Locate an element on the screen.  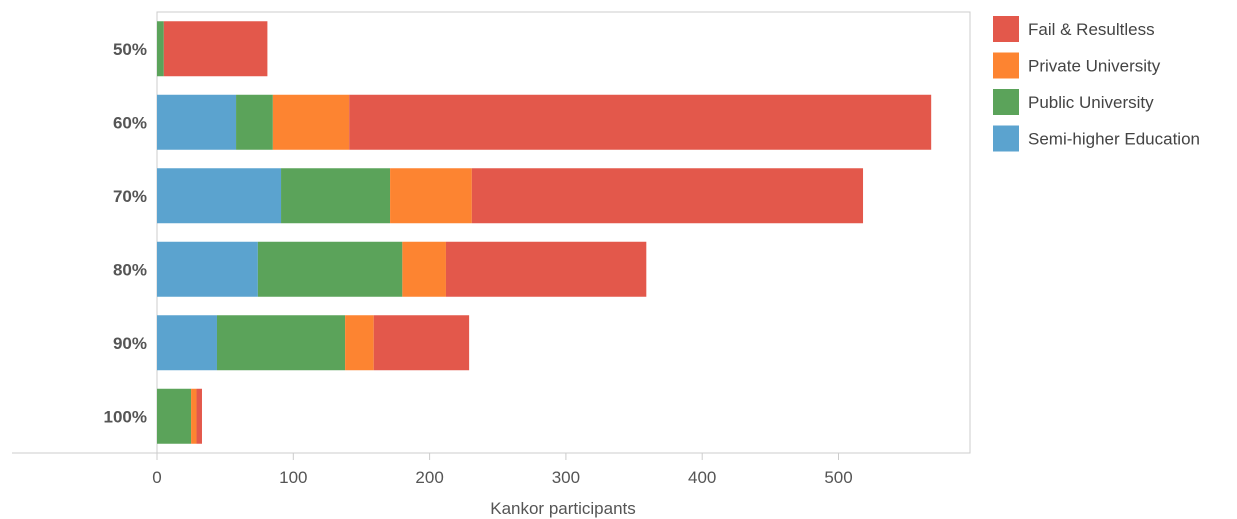
legend-label-private-university: Private University is located at coordinates (1094, 66).